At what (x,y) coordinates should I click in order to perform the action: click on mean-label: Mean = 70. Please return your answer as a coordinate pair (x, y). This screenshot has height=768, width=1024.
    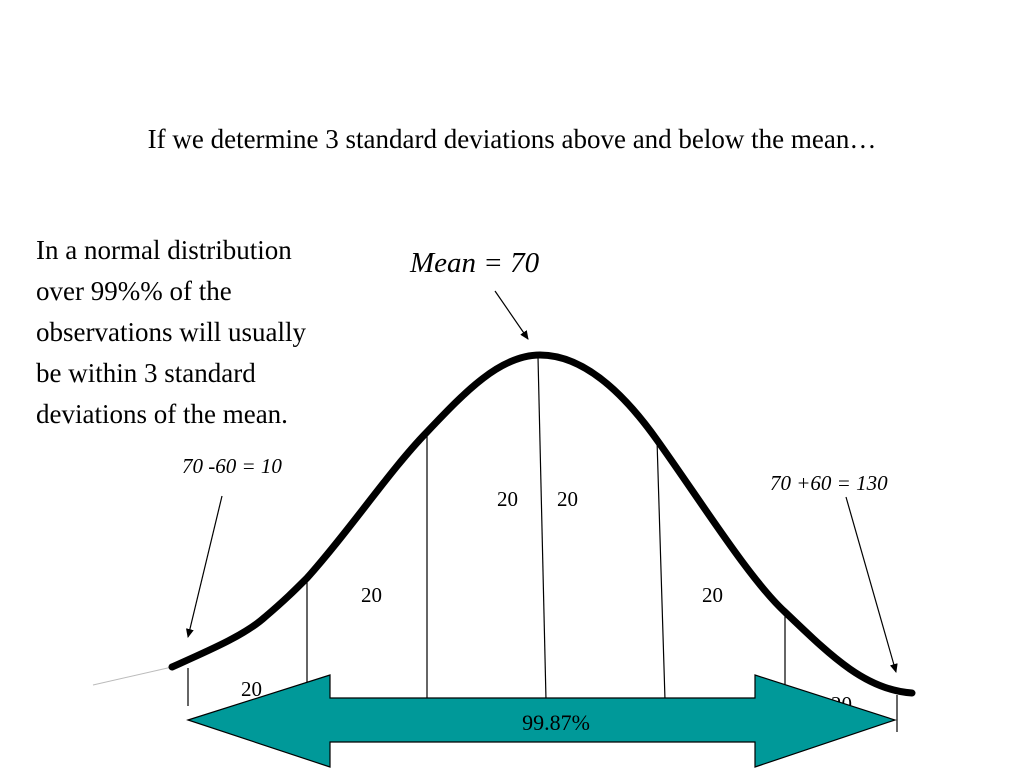
    Looking at the image, I should click on (474, 263).